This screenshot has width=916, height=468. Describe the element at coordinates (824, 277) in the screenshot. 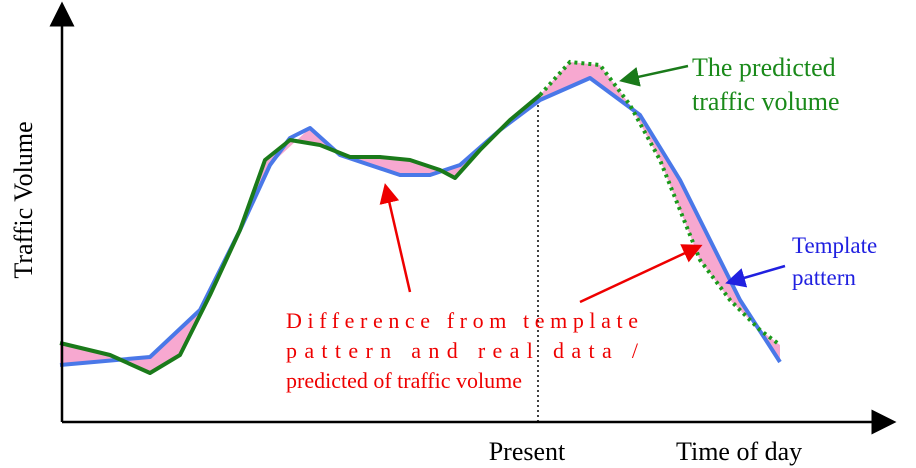

I see `template-label: pattern` at that location.